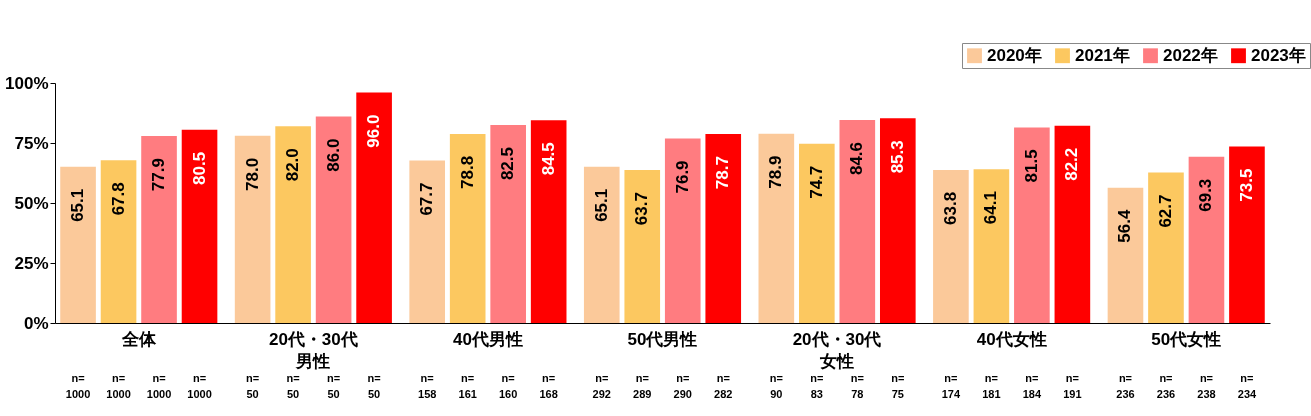  I want to click on text: n= 160, so click(508, 386).